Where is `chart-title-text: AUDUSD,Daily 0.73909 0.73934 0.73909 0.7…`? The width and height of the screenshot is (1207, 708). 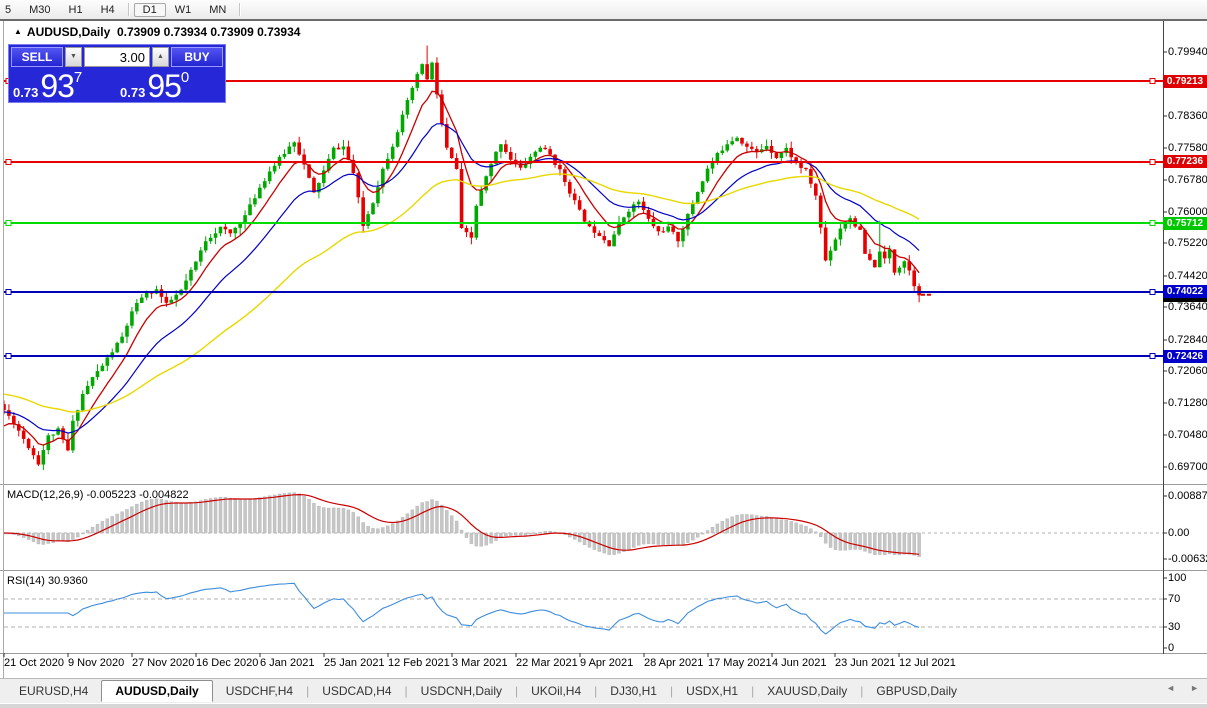
chart-title-text: AUDUSD,Daily 0.73909 0.73934 0.73909 0.7… is located at coordinates (163, 32).